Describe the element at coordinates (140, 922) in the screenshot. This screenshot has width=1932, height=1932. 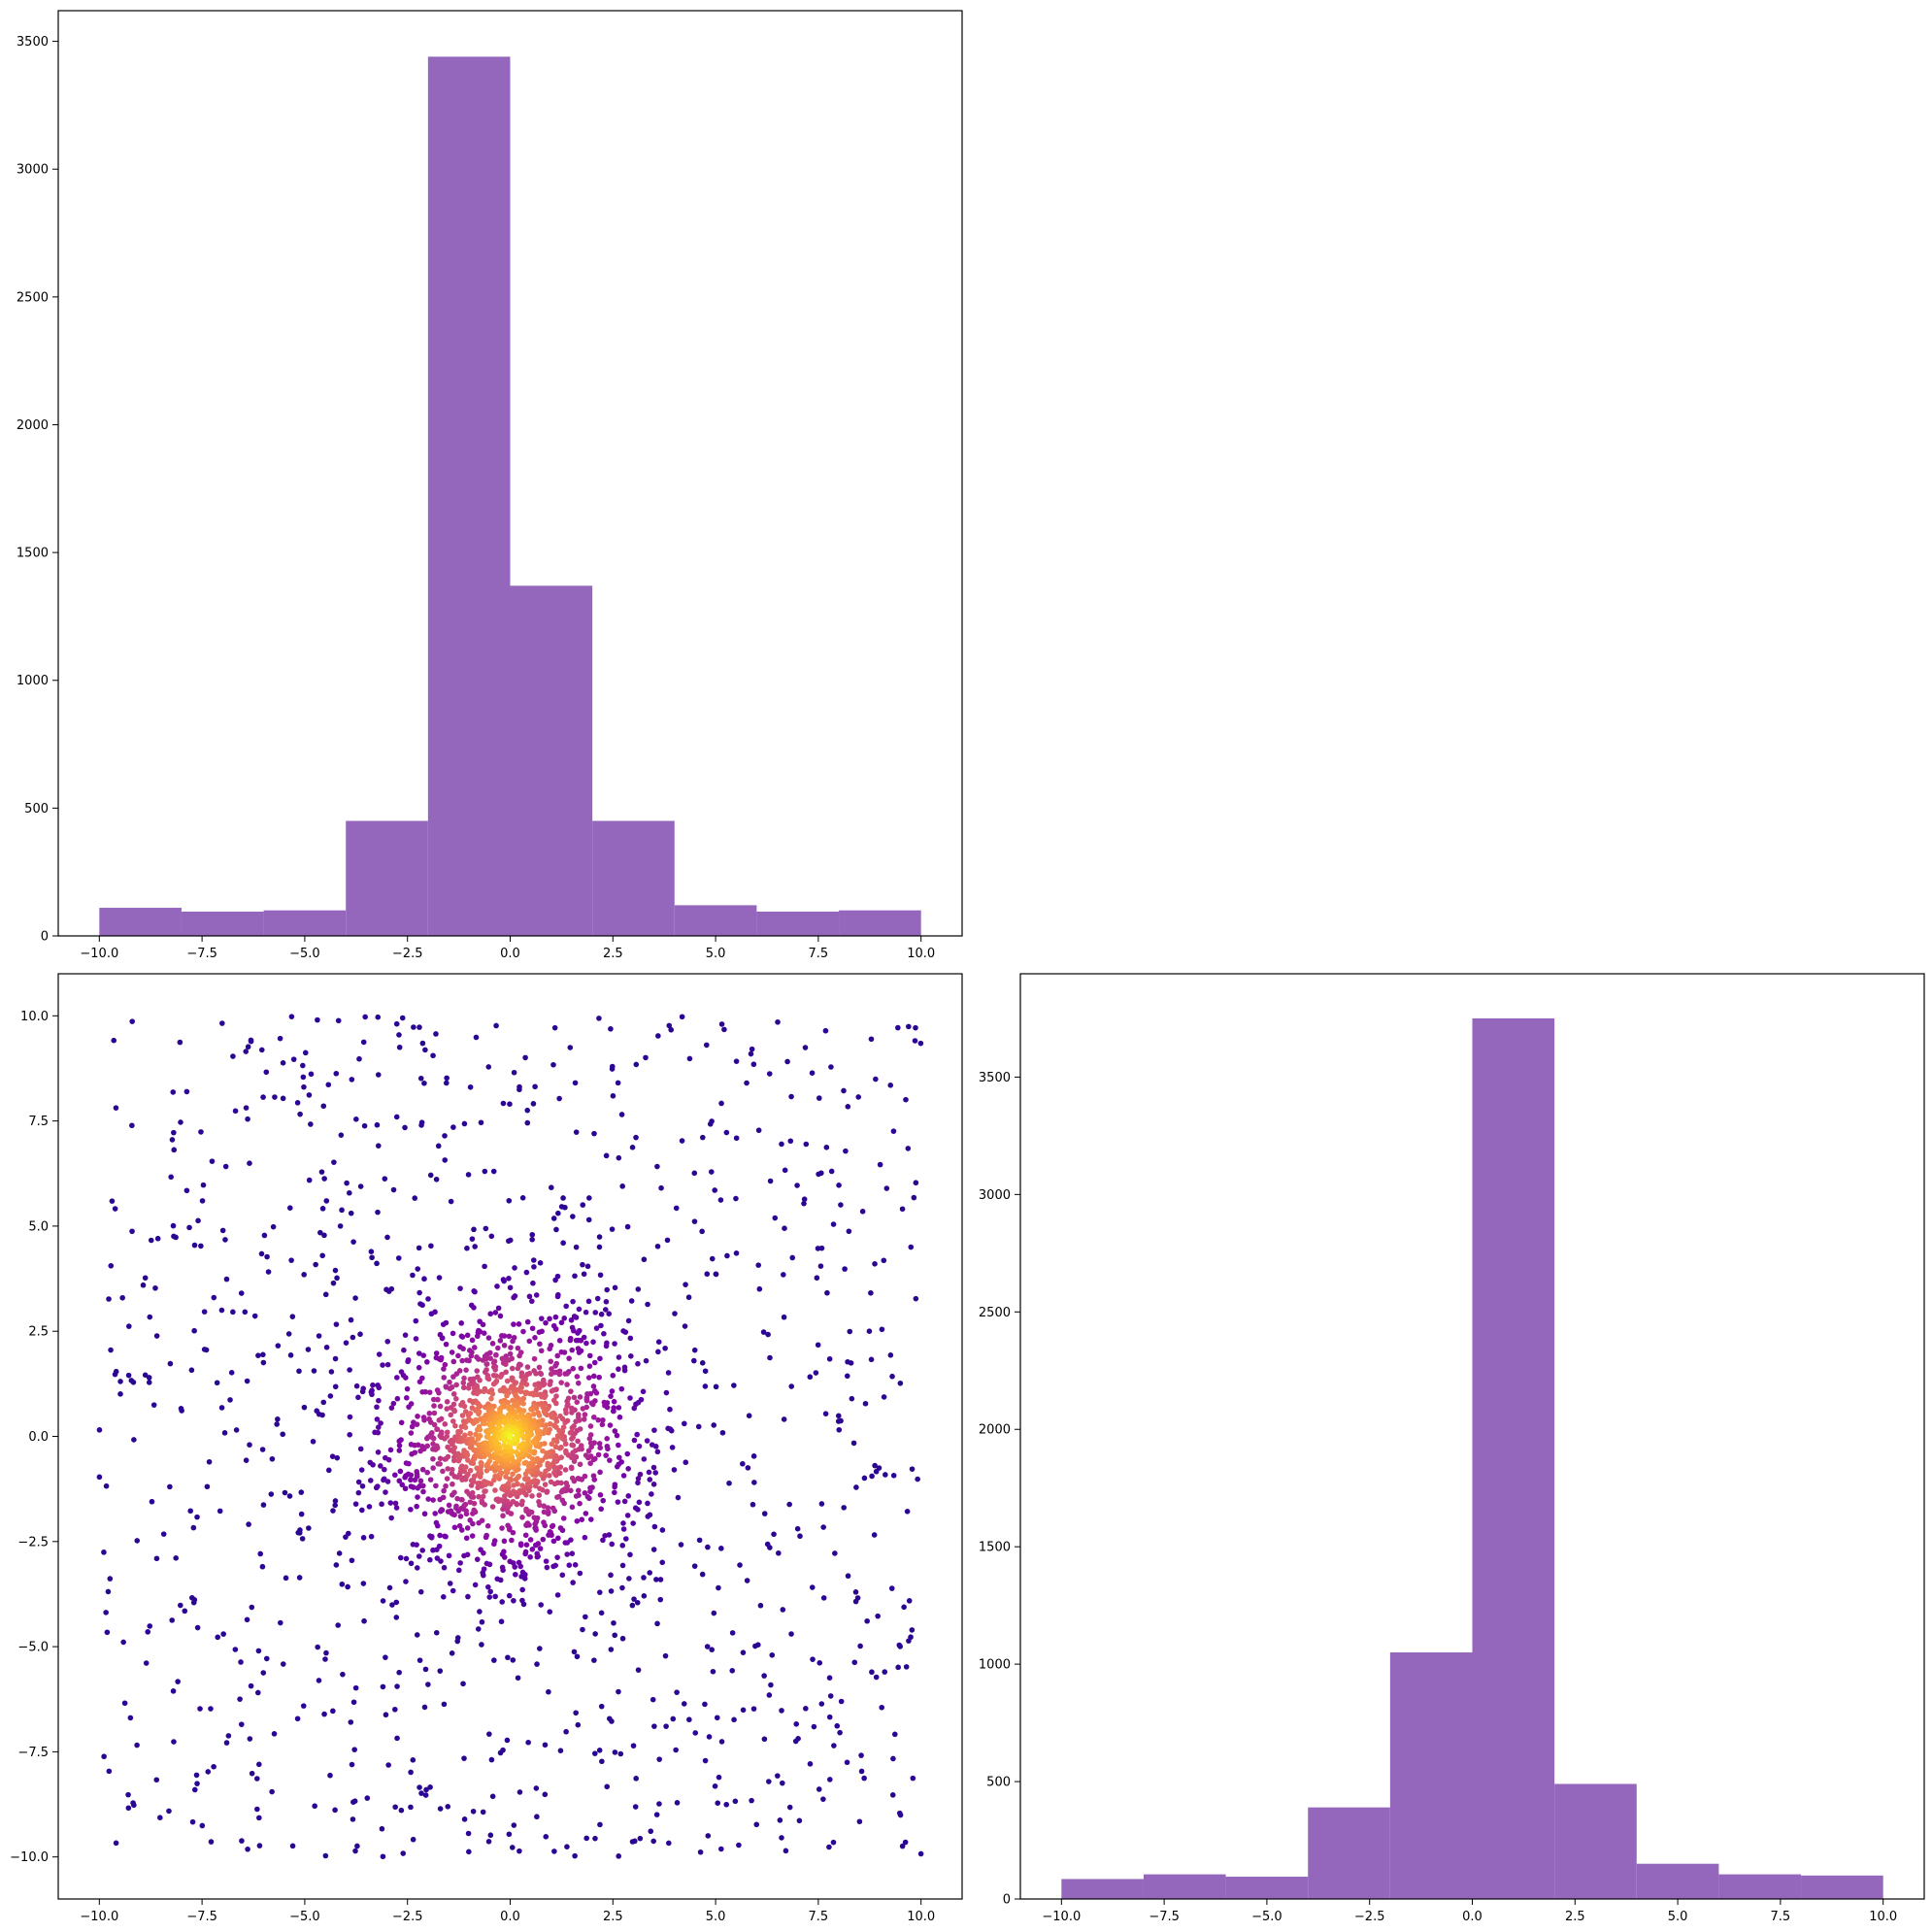
I see `histogram-bar` at that location.